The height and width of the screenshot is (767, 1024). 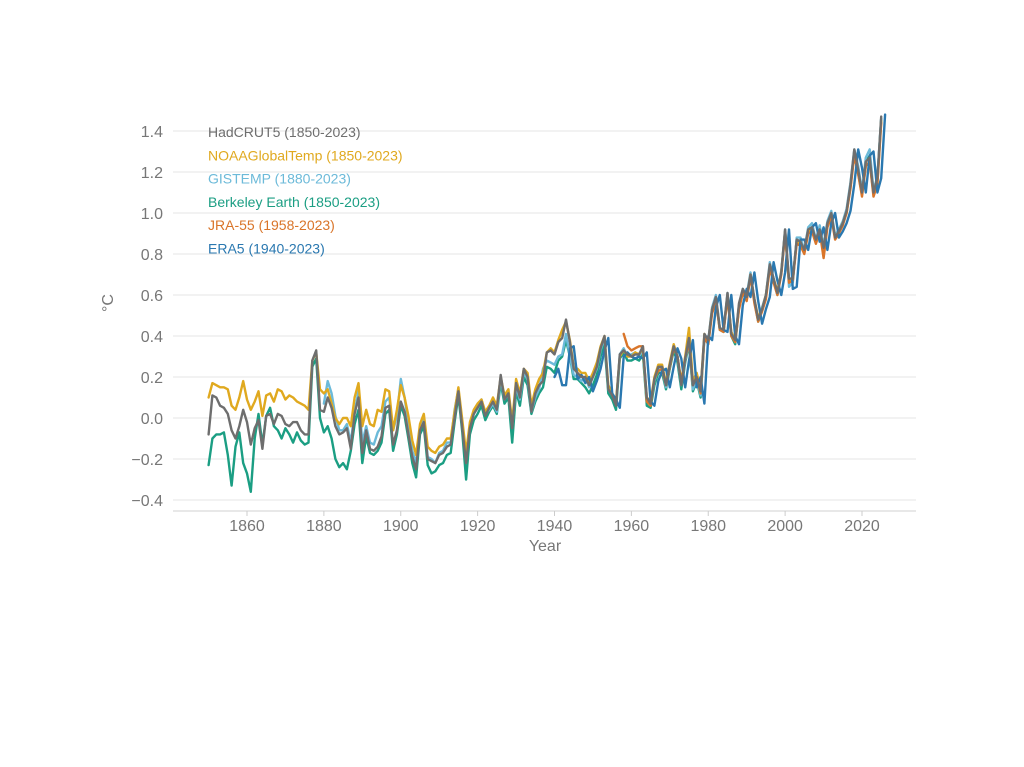 I want to click on legend-entry: NOAAGlobalTemp (1850-2023), so click(x=305, y=155).